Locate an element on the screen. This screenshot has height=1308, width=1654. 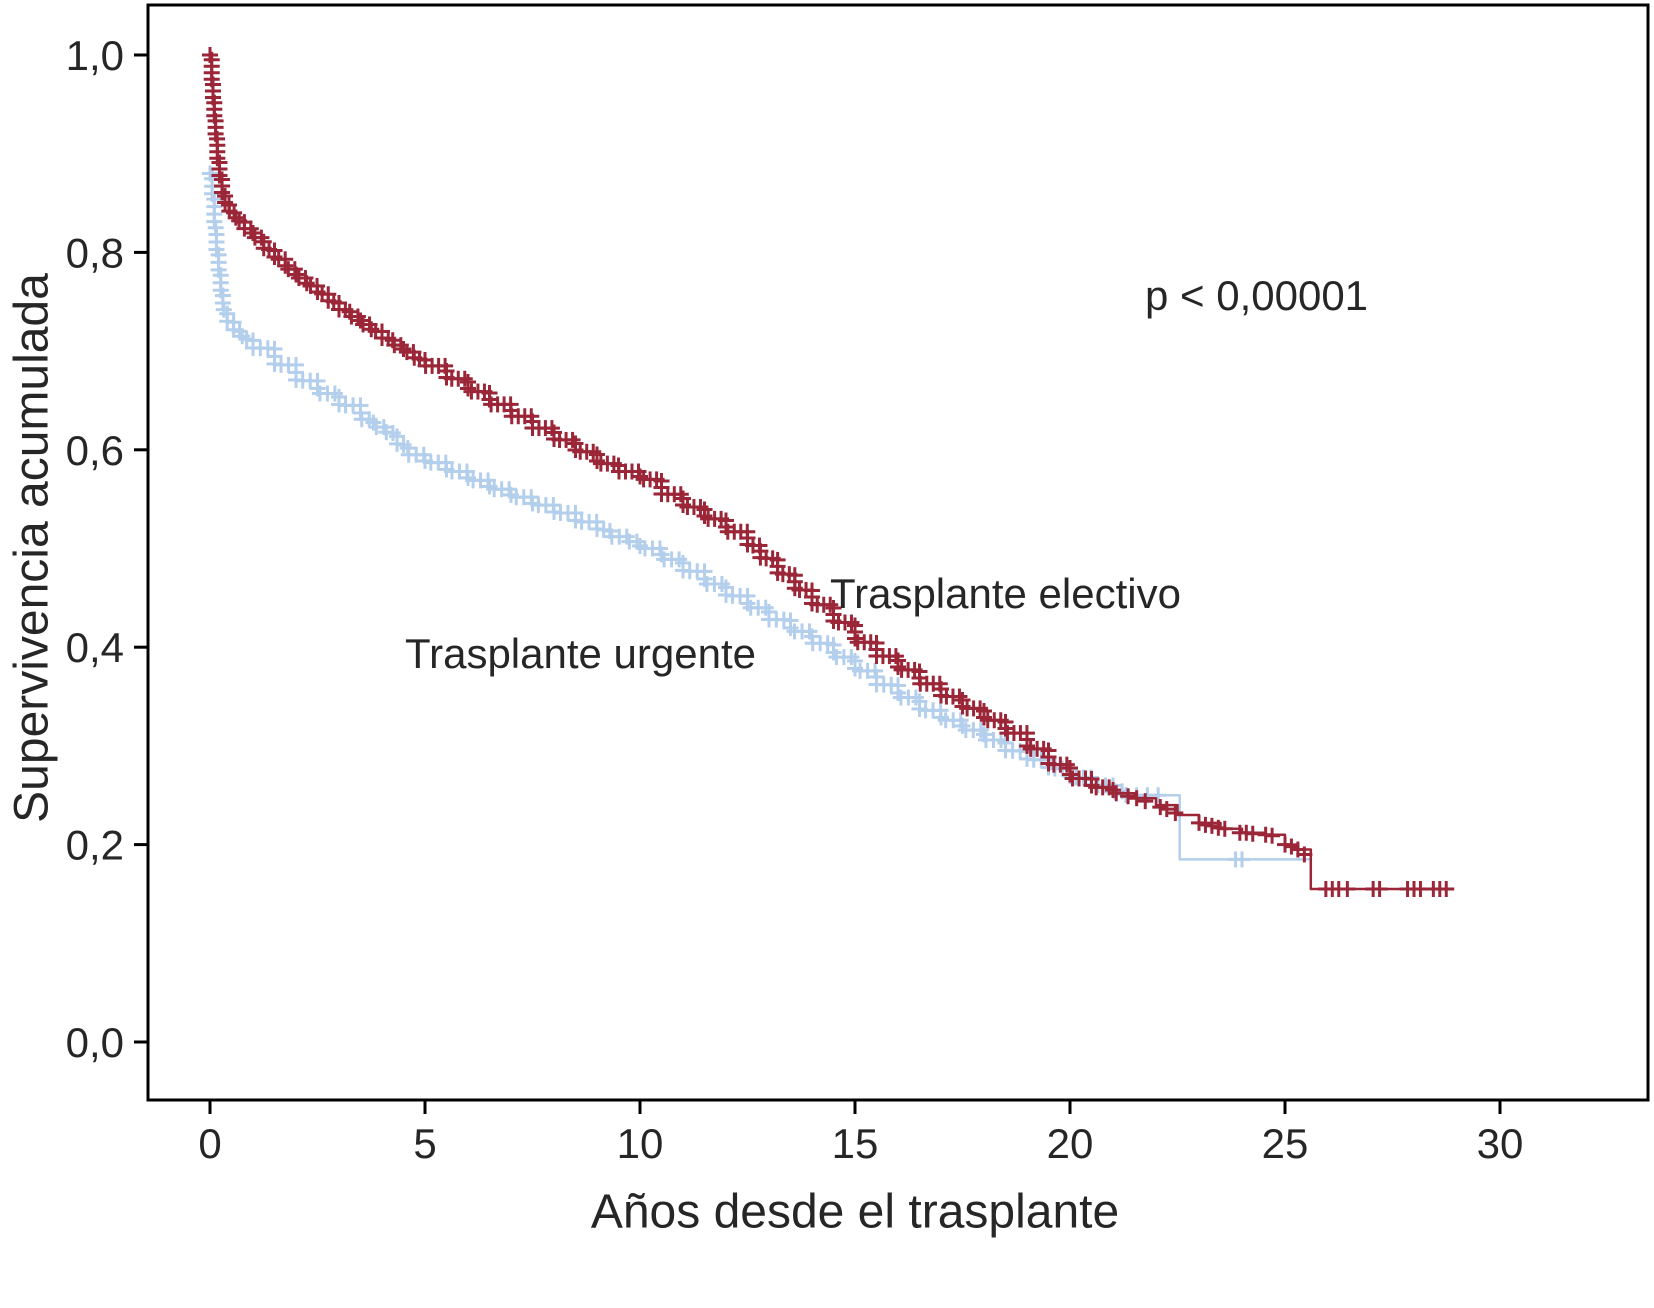
svg-text: 20 is located at coordinates (1070, 1143).